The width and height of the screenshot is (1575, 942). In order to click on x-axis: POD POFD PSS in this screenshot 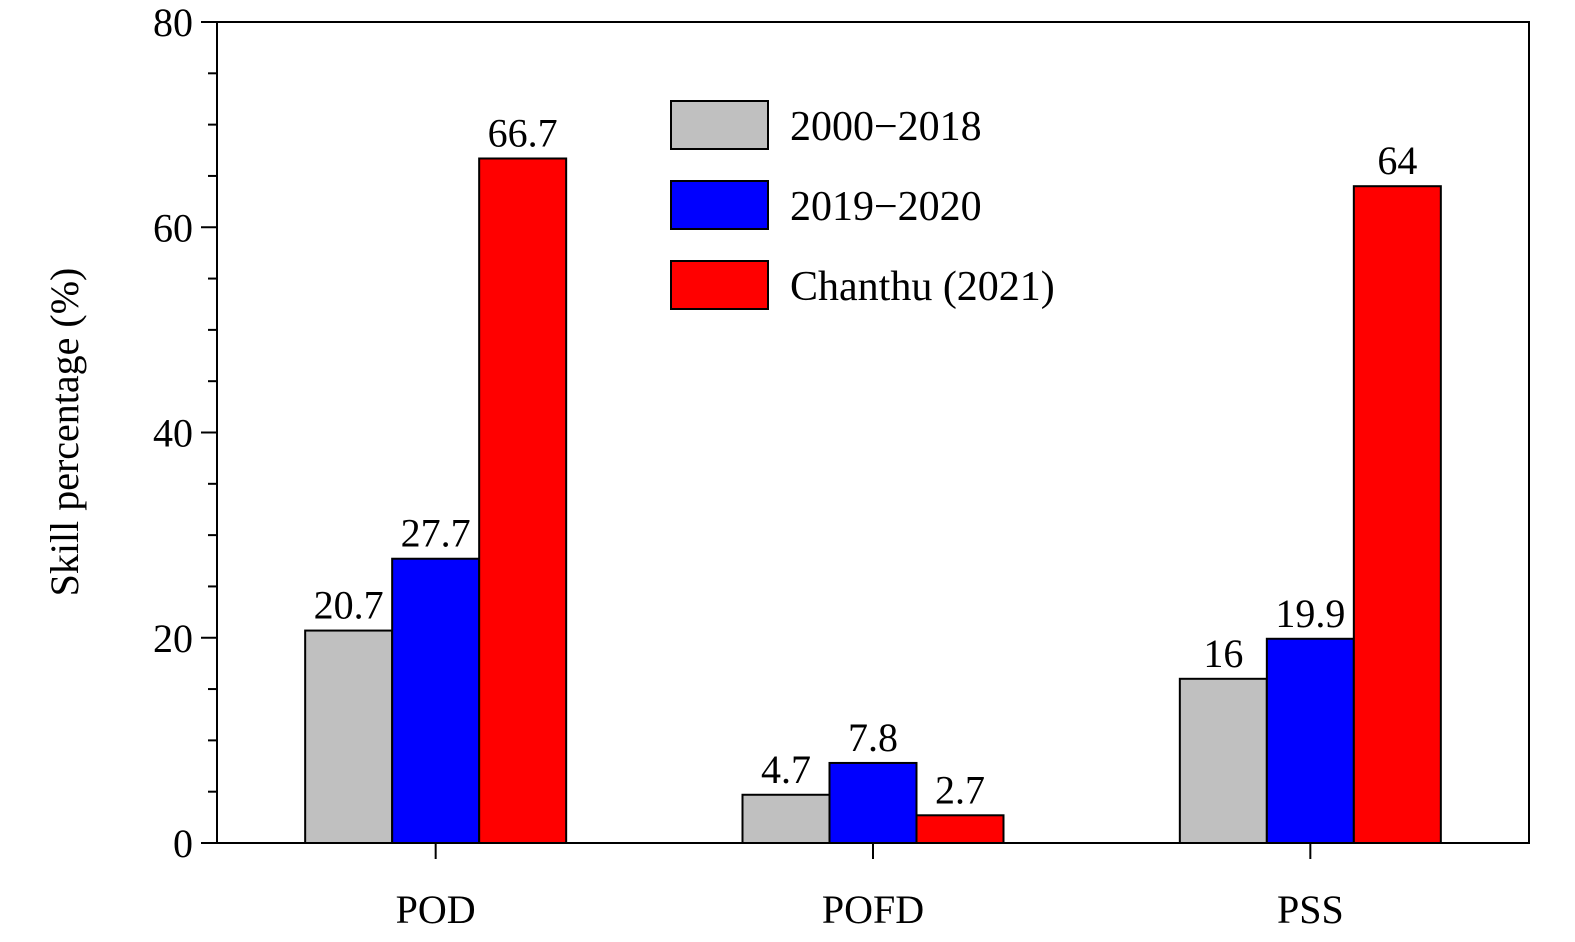, I will do `click(870, 887)`.